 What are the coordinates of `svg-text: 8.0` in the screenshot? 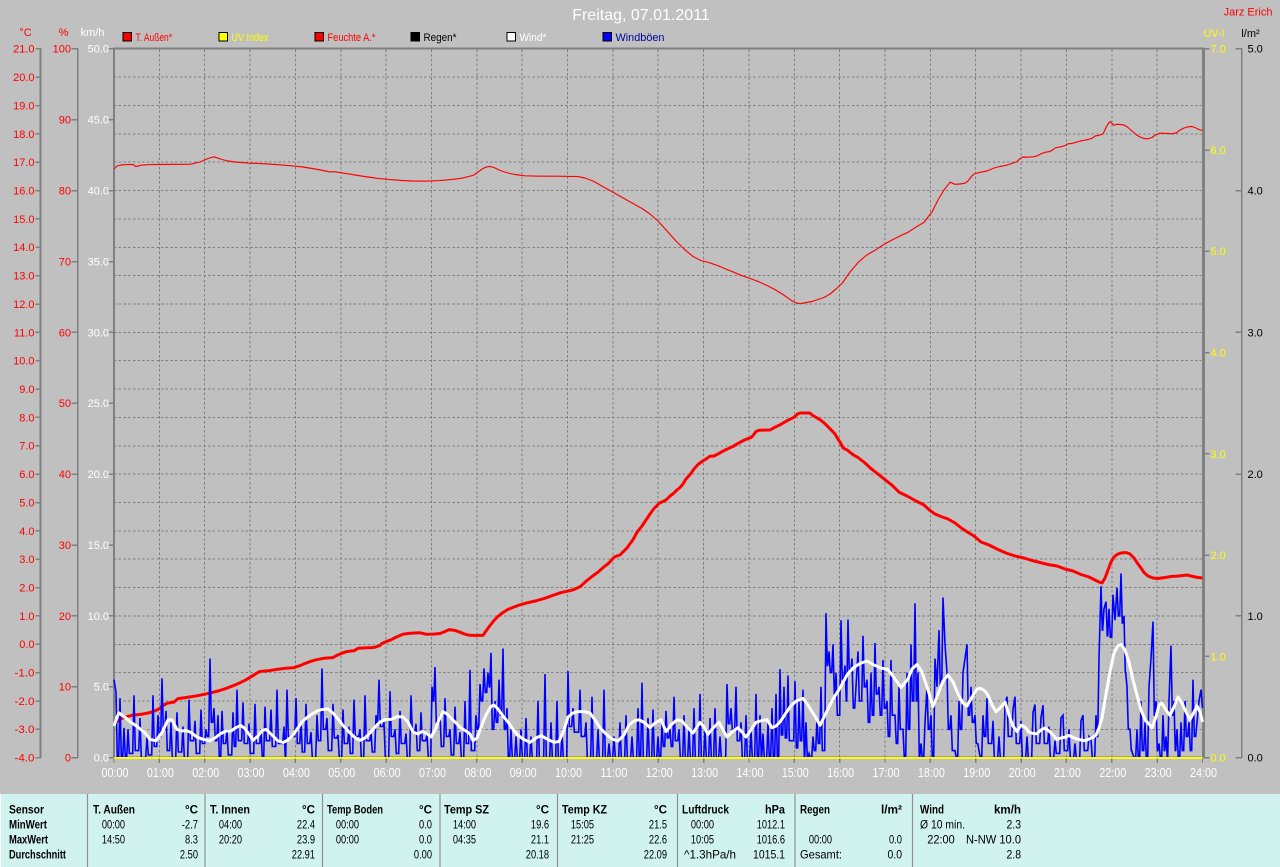 It's located at (26, 418).